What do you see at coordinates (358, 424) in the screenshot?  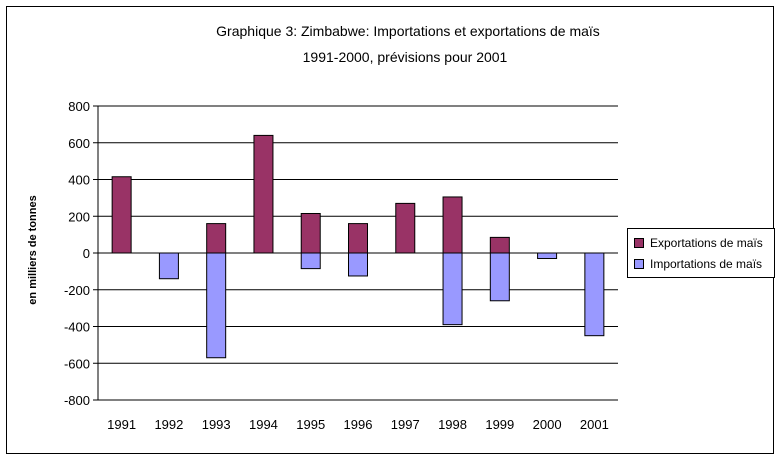 I see `x-tick-label: 1996` at bounding box center [358, 424].